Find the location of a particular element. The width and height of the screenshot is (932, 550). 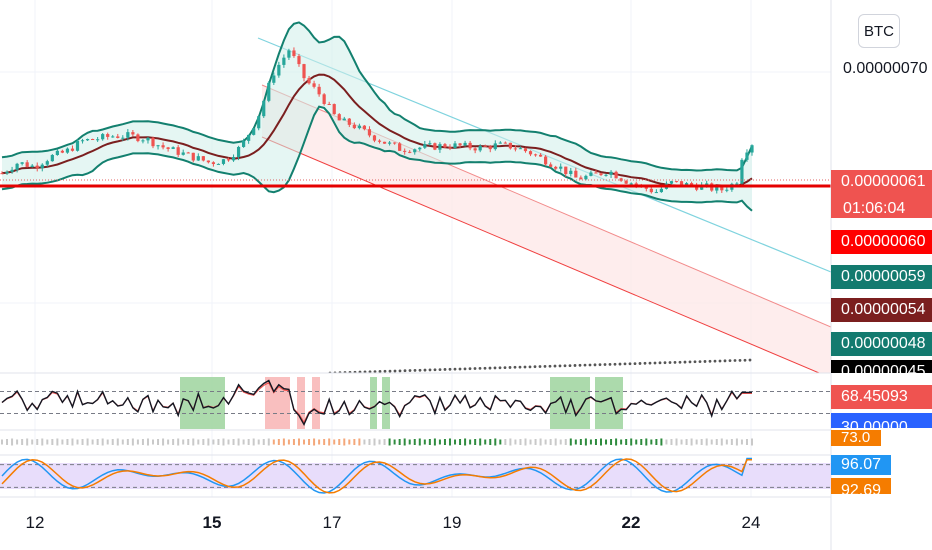

x-axis-label-15: 15 is located at coordinates (212, 522).